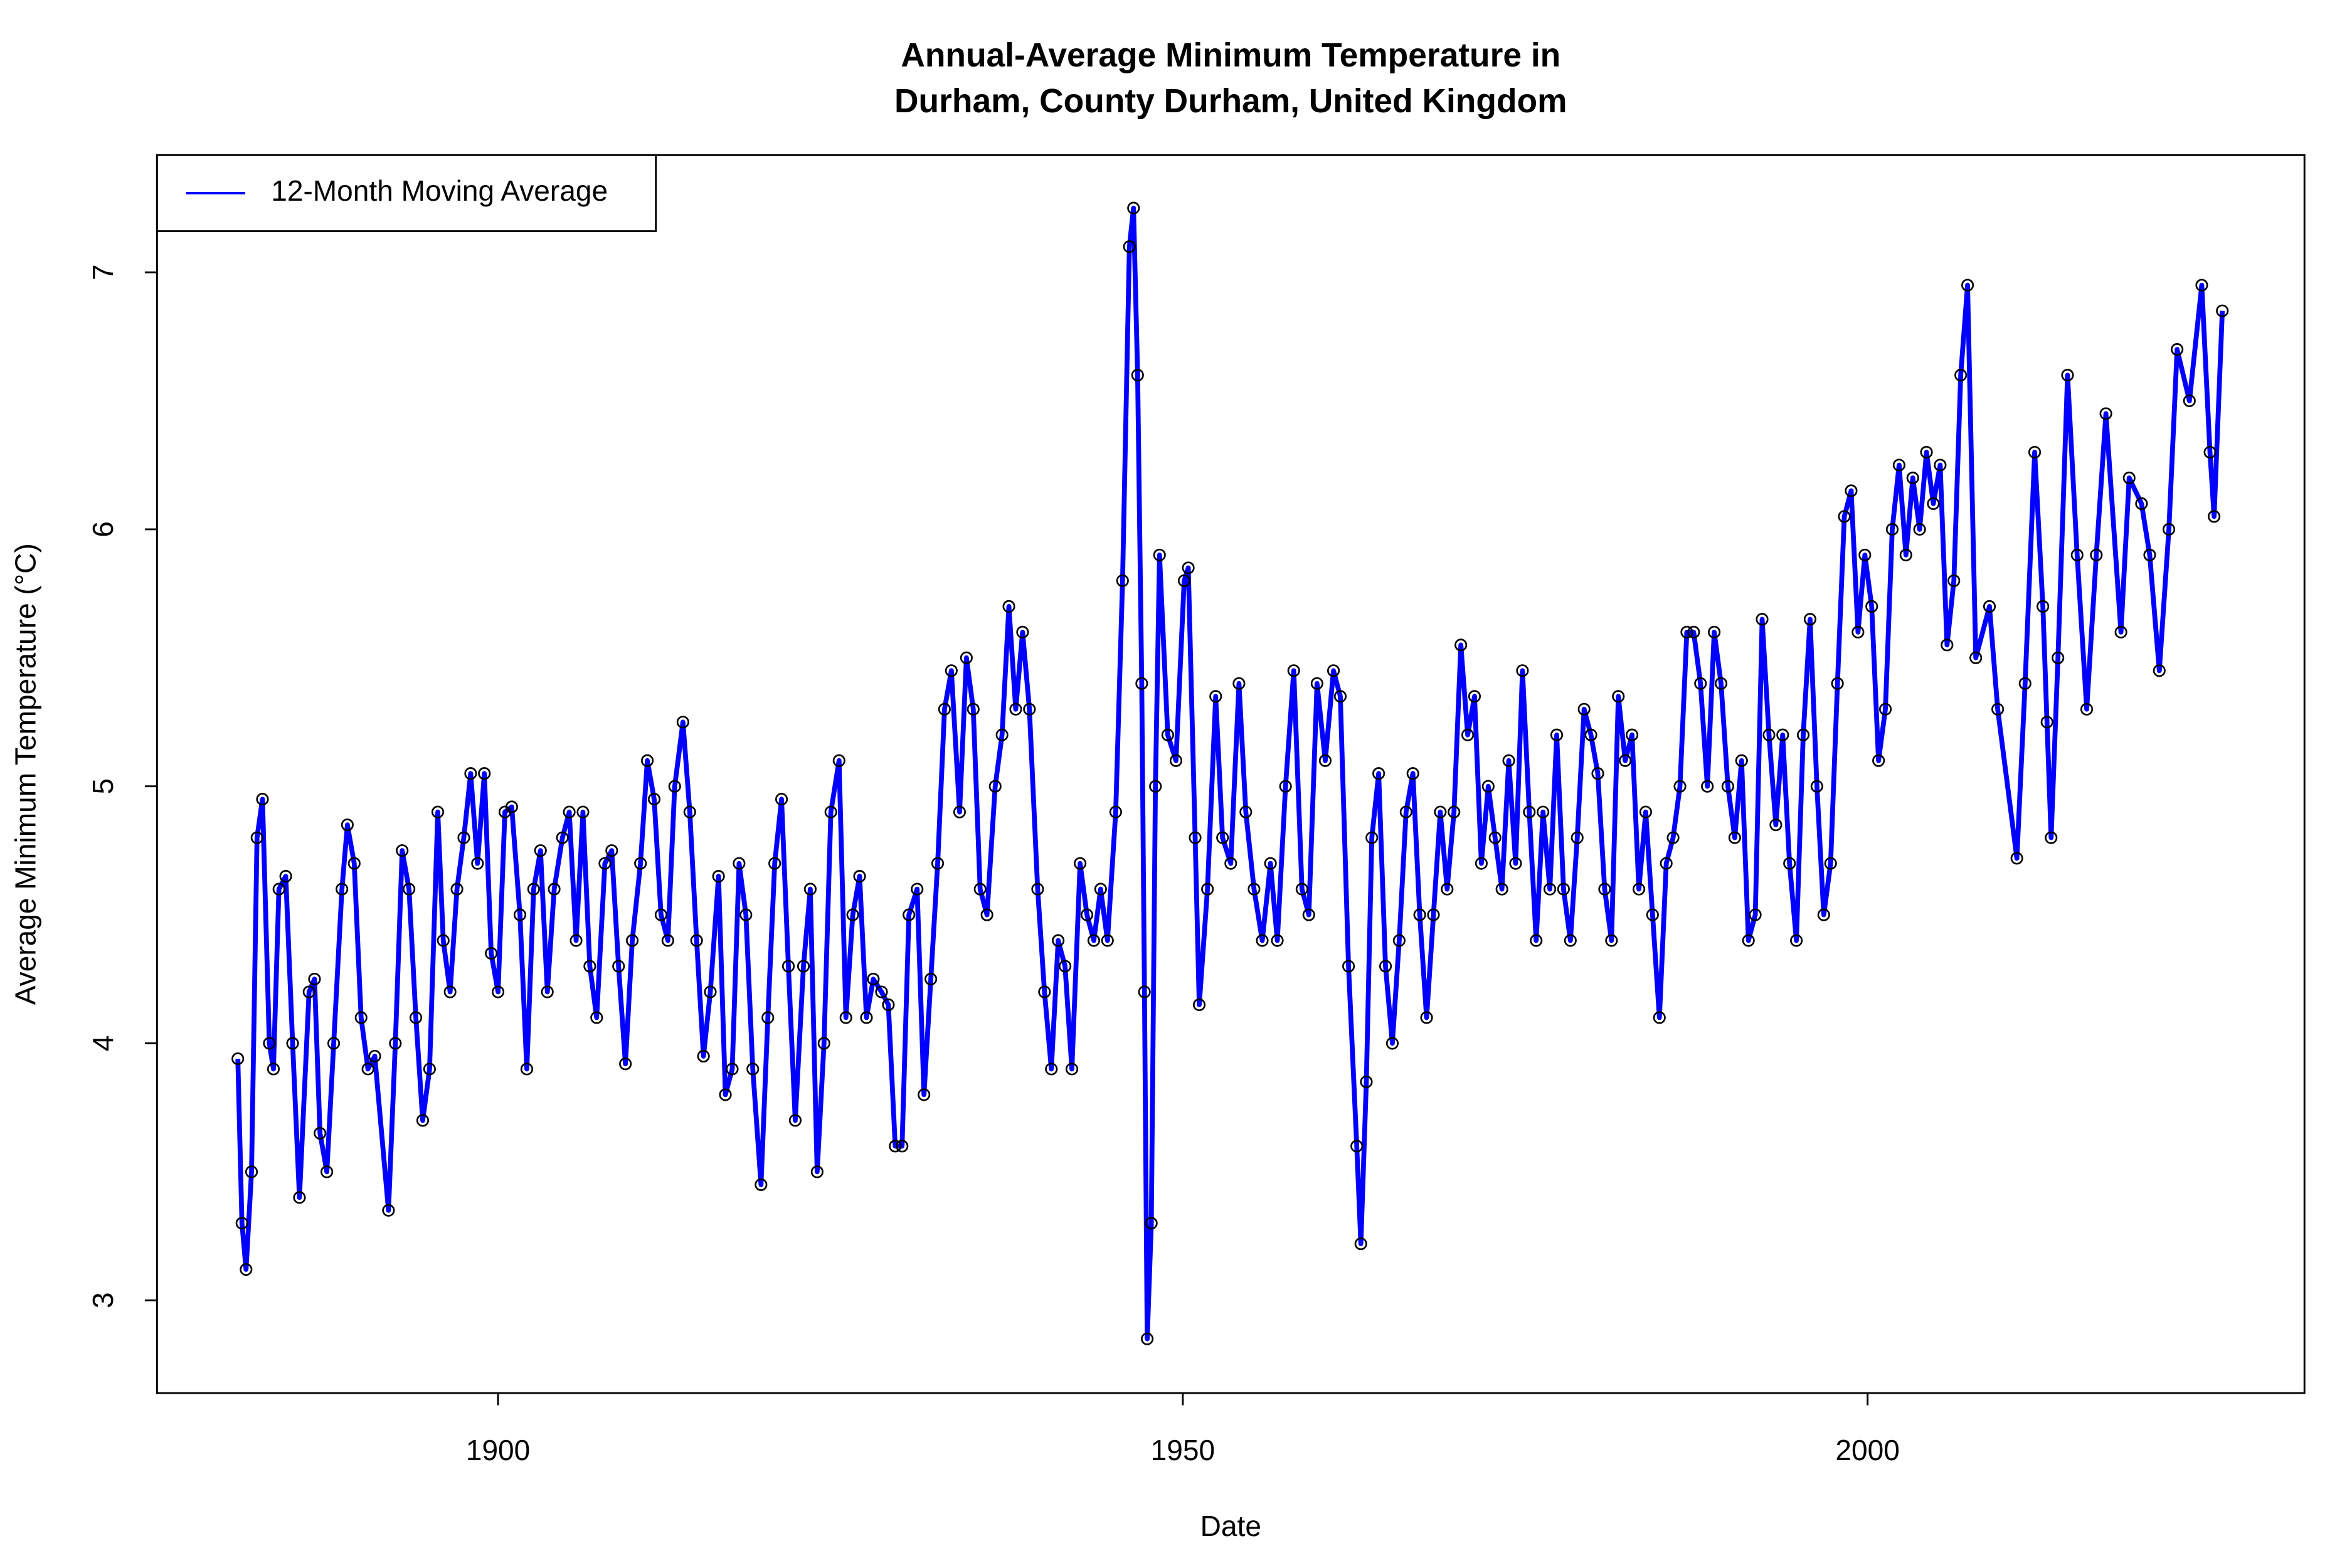 Image resolution: width=2352 pixels, height=1568 pixels. What do you see at coordinates (498, 1450) in the screenshot?
I see `x-tick-label: 1900` at bounding box center [498, 1450].